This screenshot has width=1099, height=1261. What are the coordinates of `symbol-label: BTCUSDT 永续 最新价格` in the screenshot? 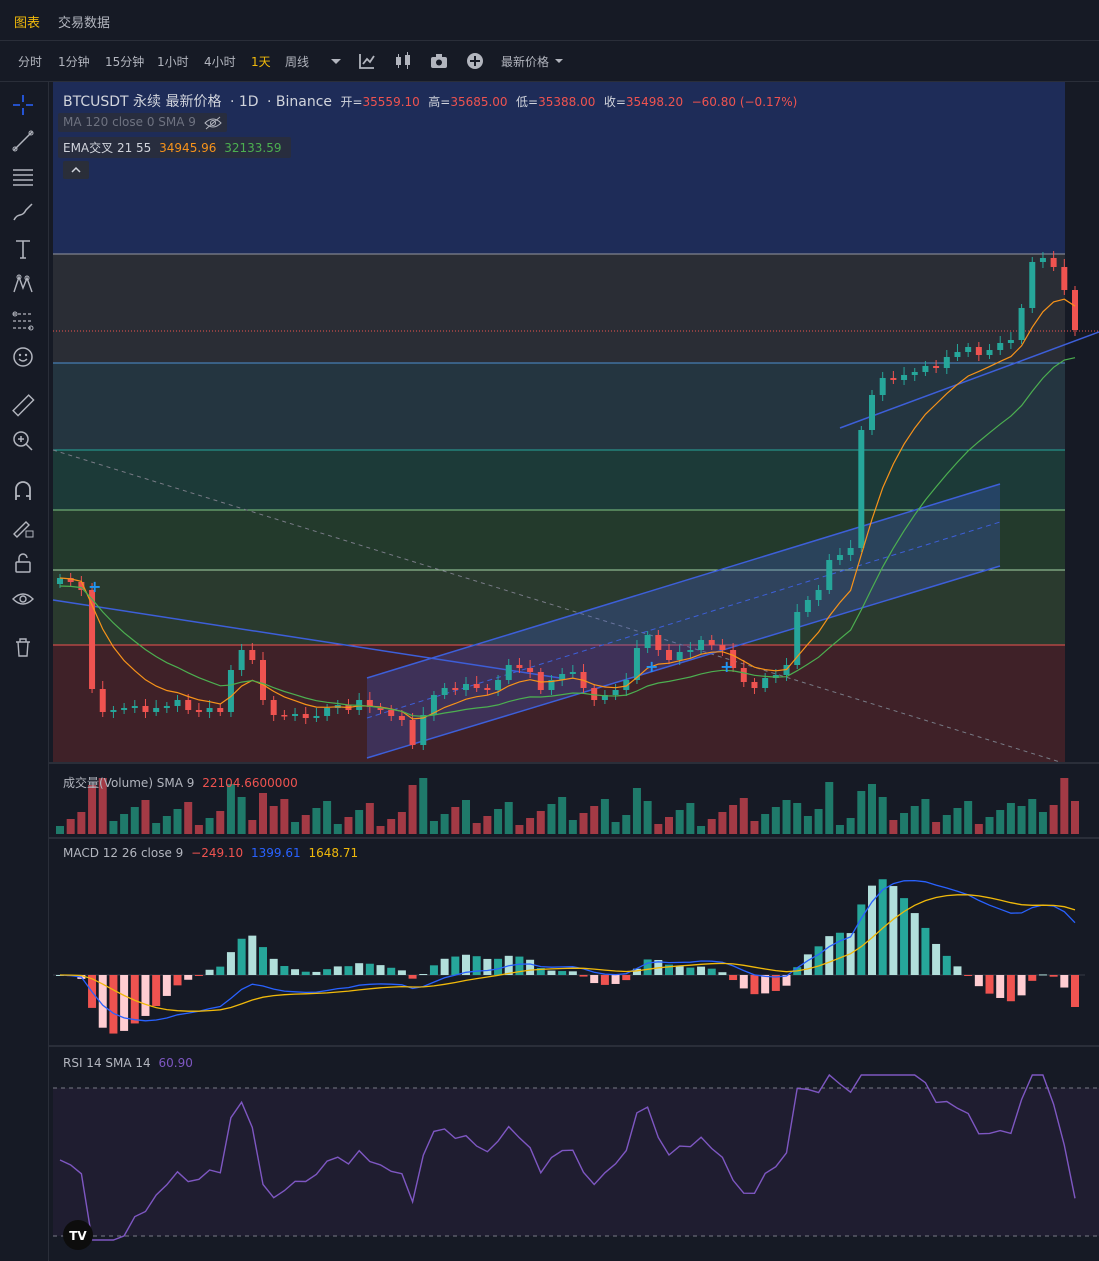 It's located at (142, 102).